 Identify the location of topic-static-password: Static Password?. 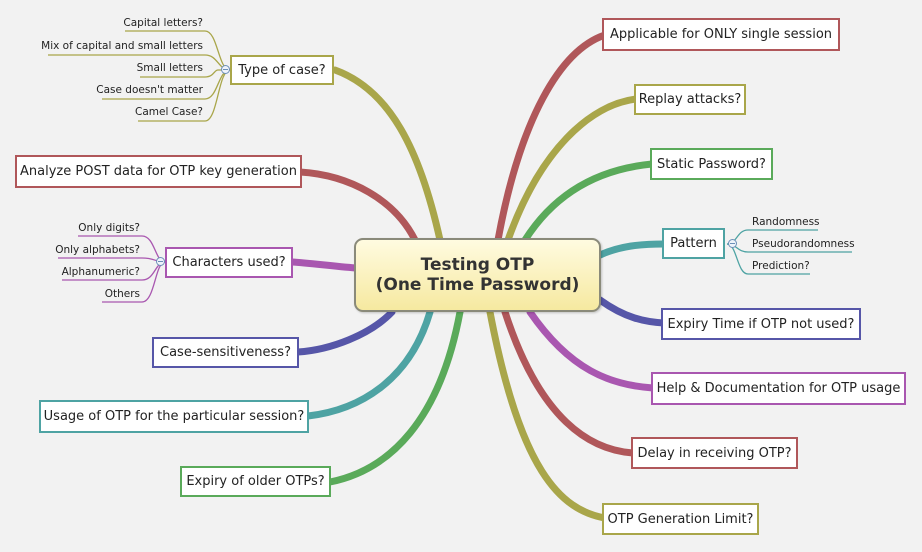
(711, 164).